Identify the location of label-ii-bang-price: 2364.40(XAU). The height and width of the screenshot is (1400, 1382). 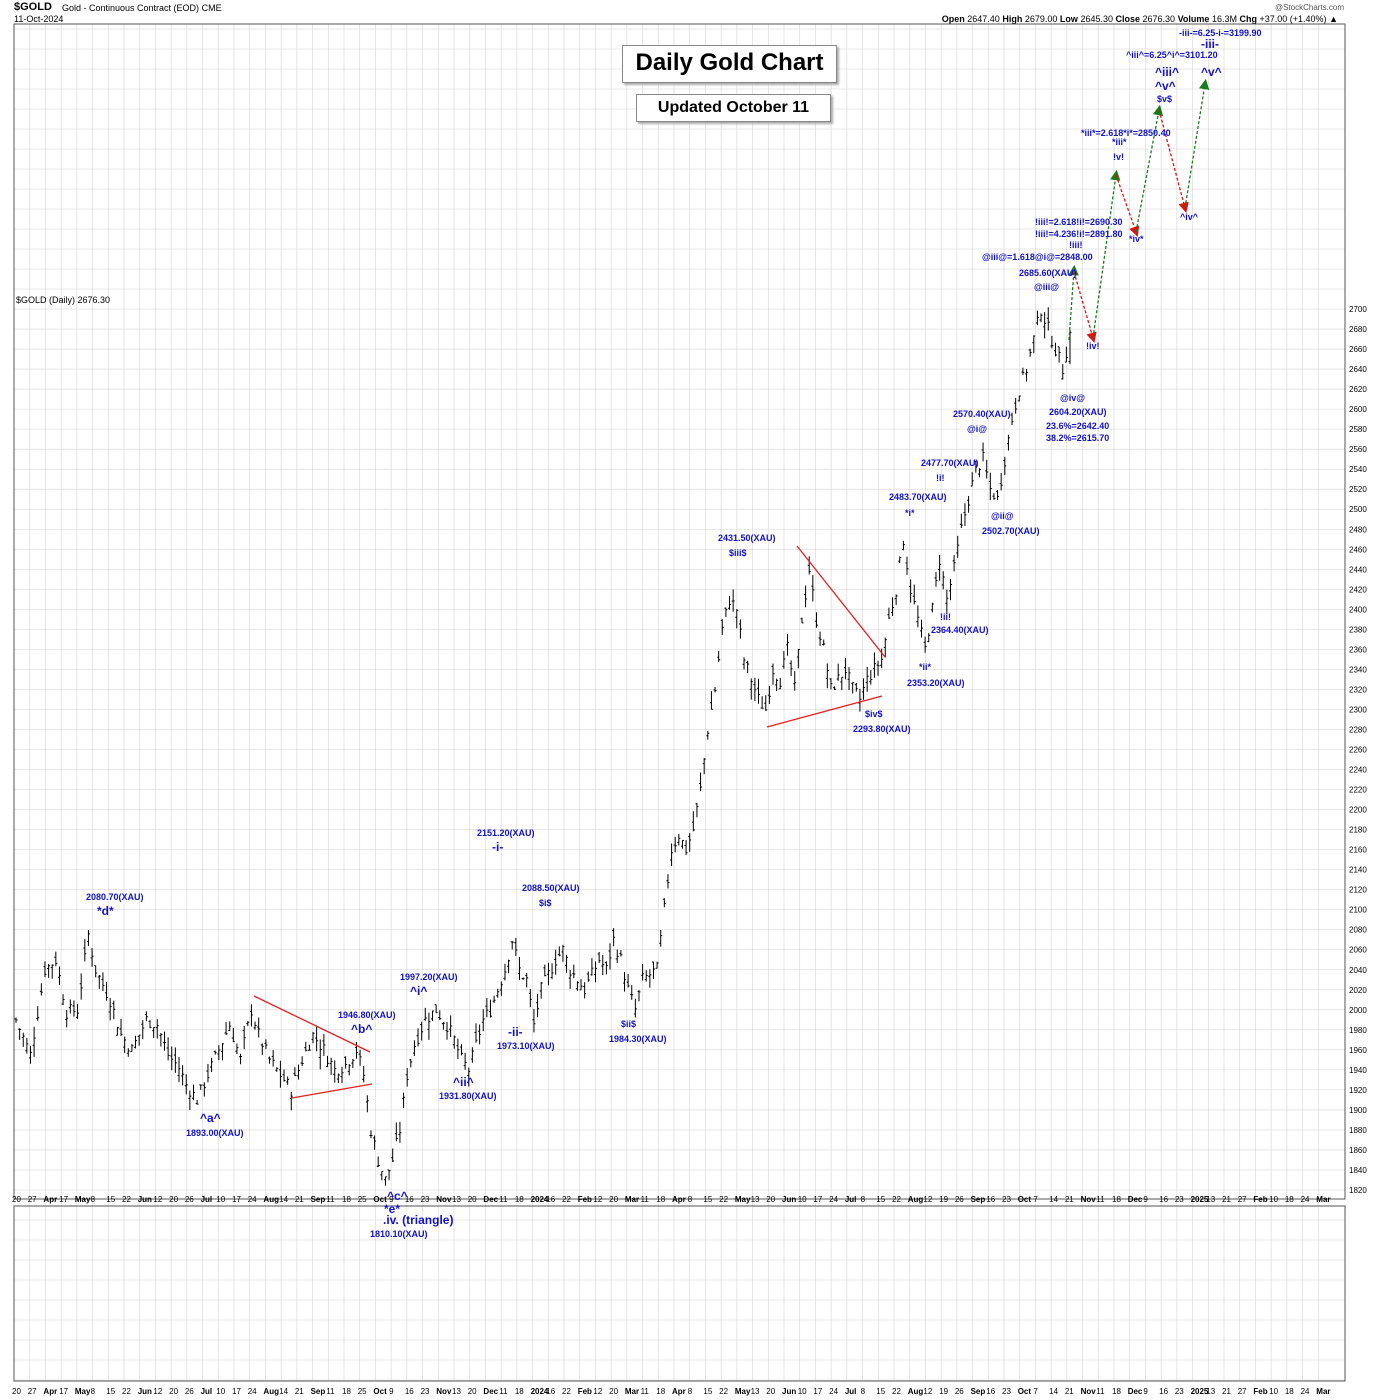
(960, 630).